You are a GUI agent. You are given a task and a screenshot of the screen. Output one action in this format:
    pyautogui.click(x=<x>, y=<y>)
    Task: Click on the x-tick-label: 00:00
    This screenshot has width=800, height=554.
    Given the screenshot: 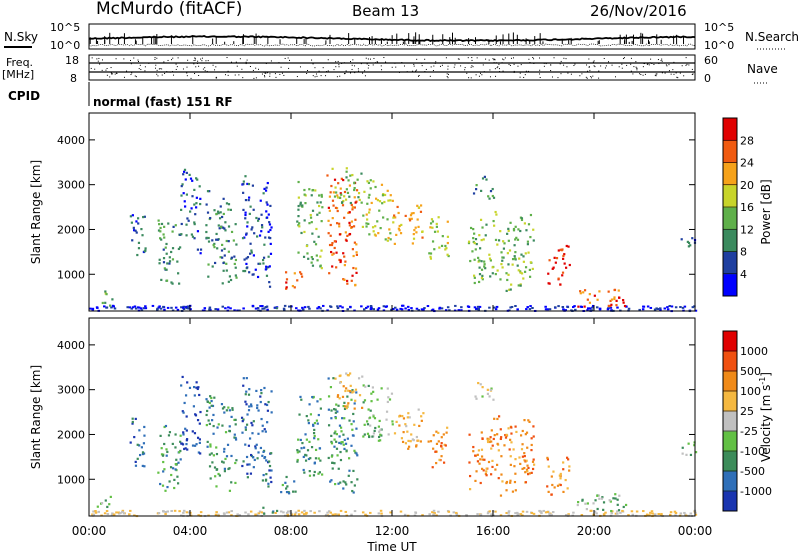 What is the action you would take?
    pyautogui.click(x=695, y=531)
    